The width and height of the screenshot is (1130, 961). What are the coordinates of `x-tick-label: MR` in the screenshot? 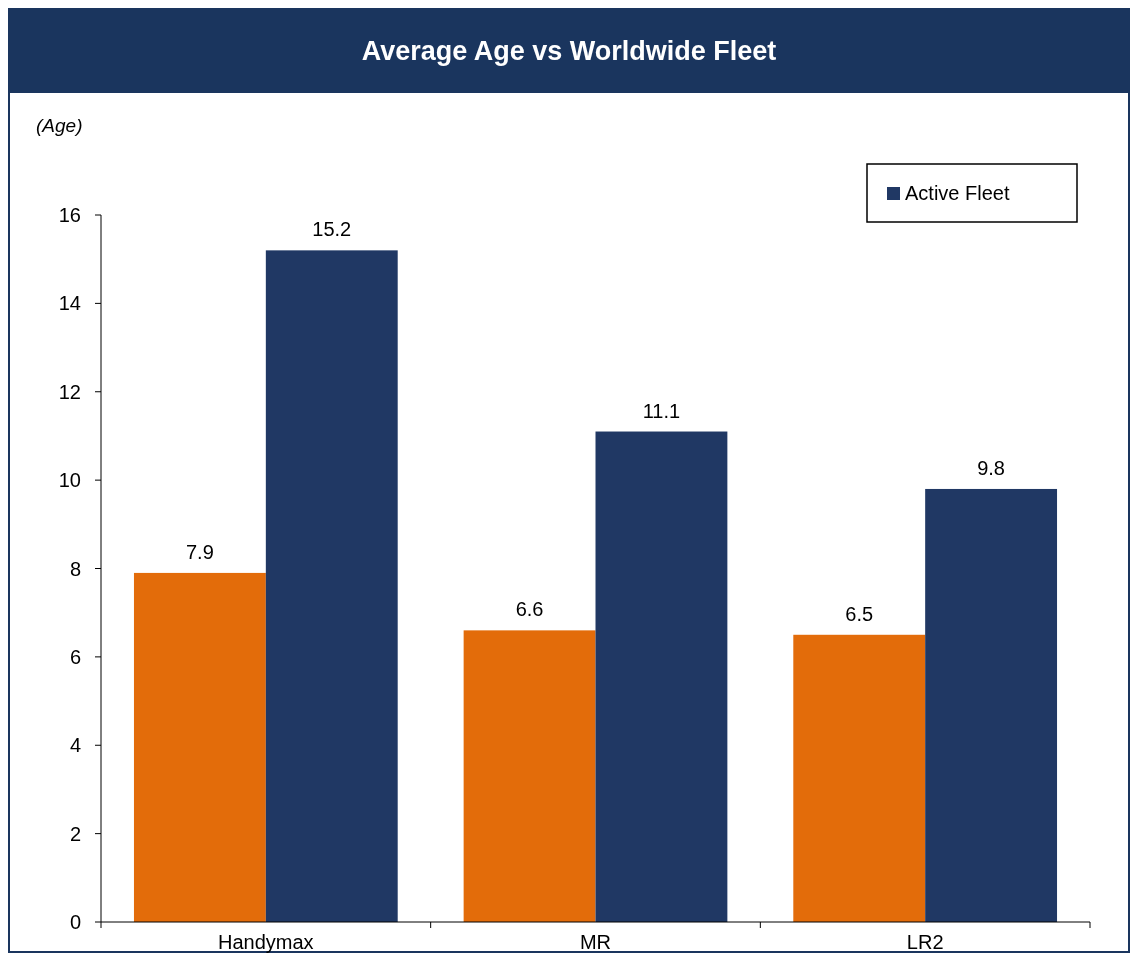 It's located at (595, 942).